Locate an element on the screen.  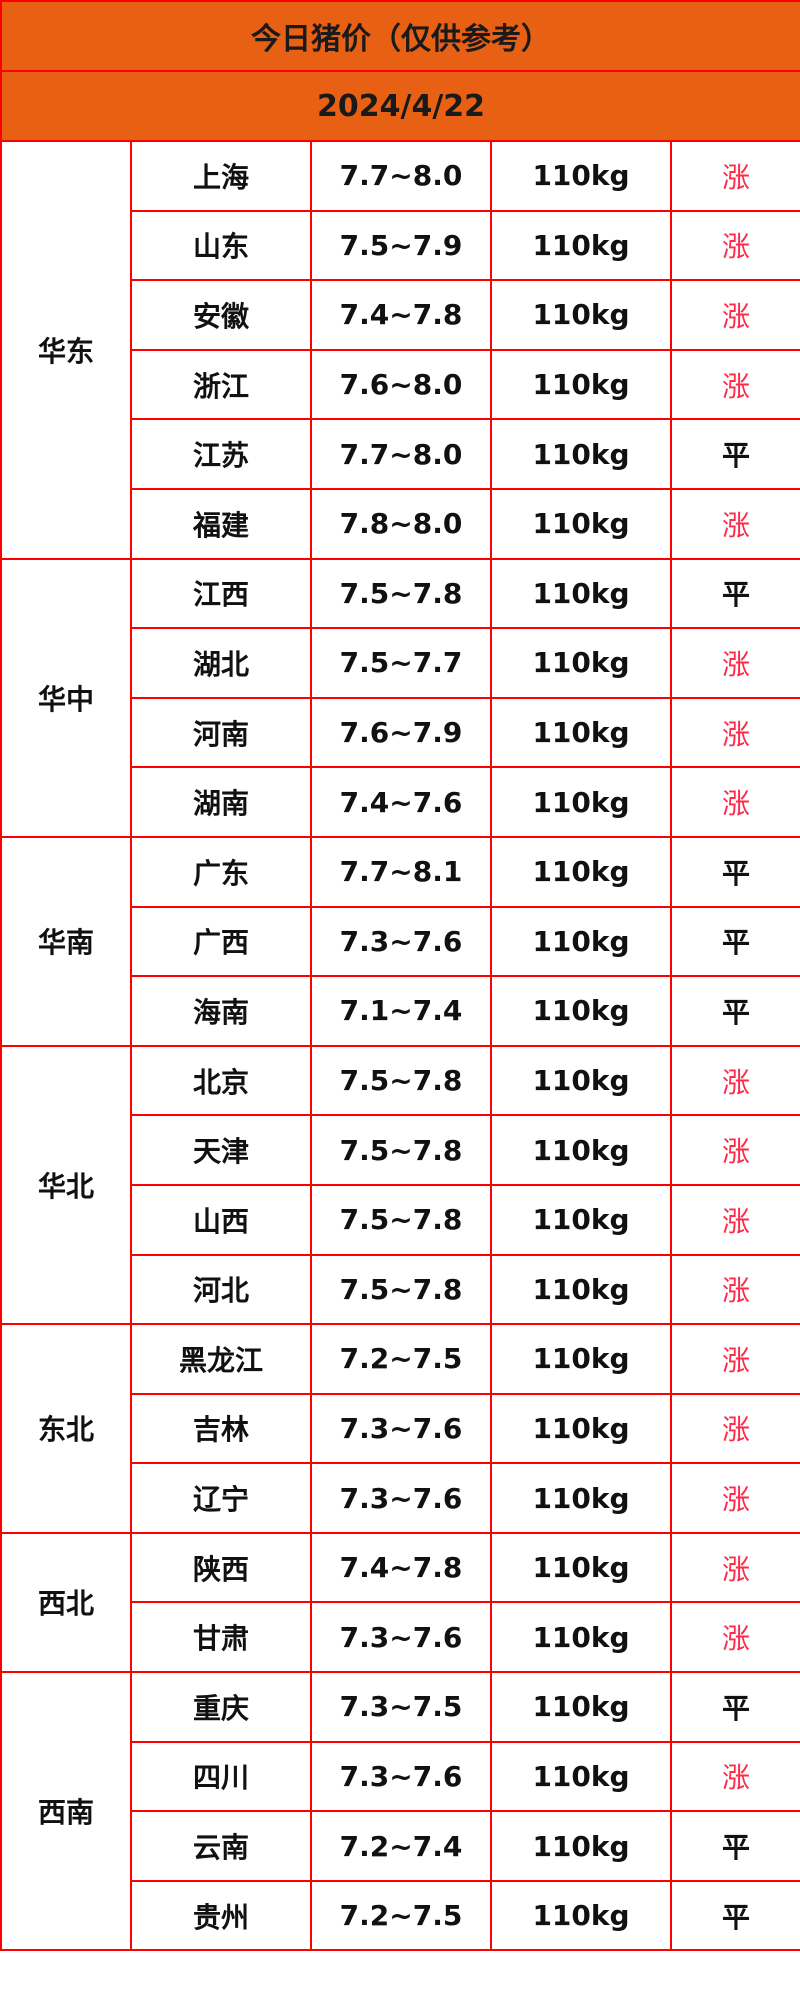
table-row: 安徽 7.4~7.8 110kg 涨 is located at coordinates (400, 315).